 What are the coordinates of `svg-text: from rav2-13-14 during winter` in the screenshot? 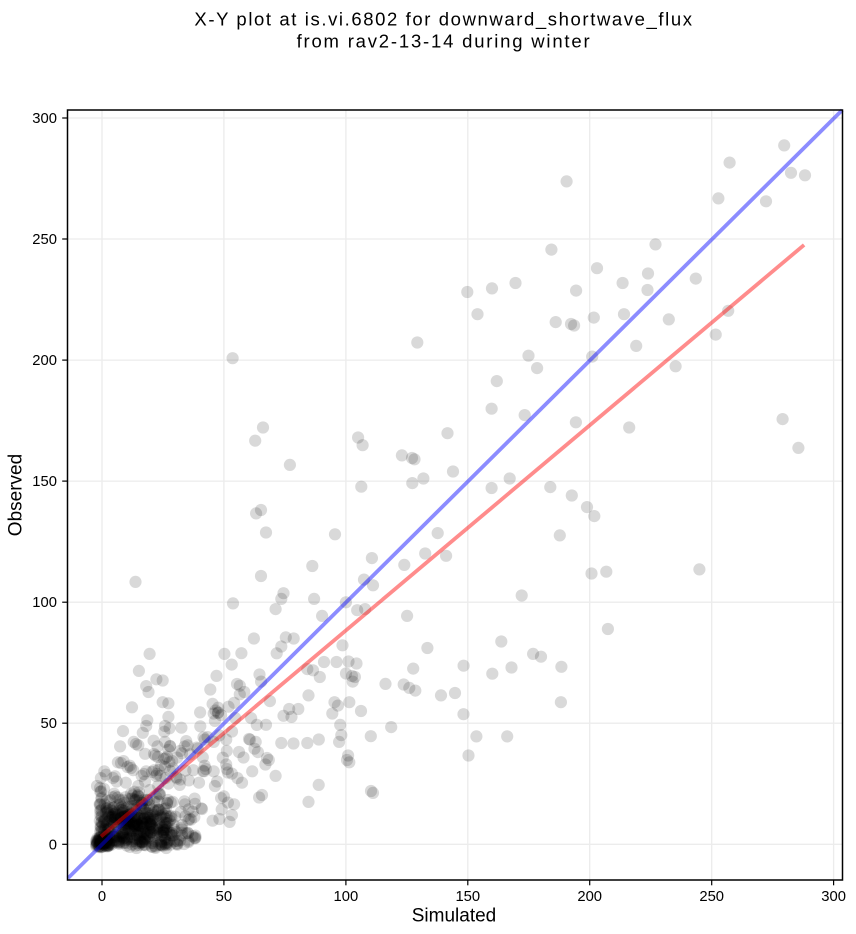 It's located at (444, 41).